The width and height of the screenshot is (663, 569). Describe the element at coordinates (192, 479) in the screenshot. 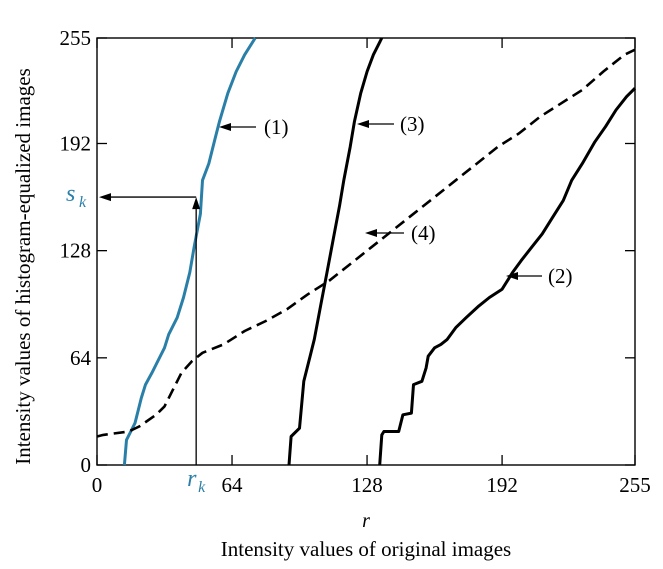

I see `rk-label: r` at that location.